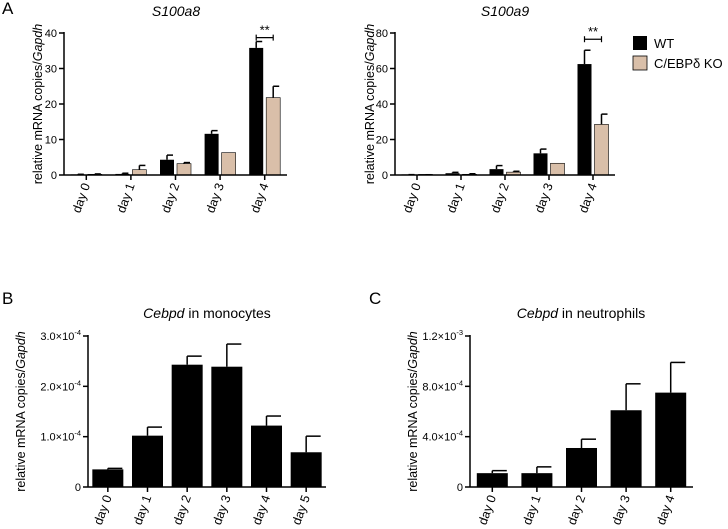 The image size is (728, 529). Describe the element at coordinates (382, 34) in the screenshot. I see `y-tick-label: 80` at that location.